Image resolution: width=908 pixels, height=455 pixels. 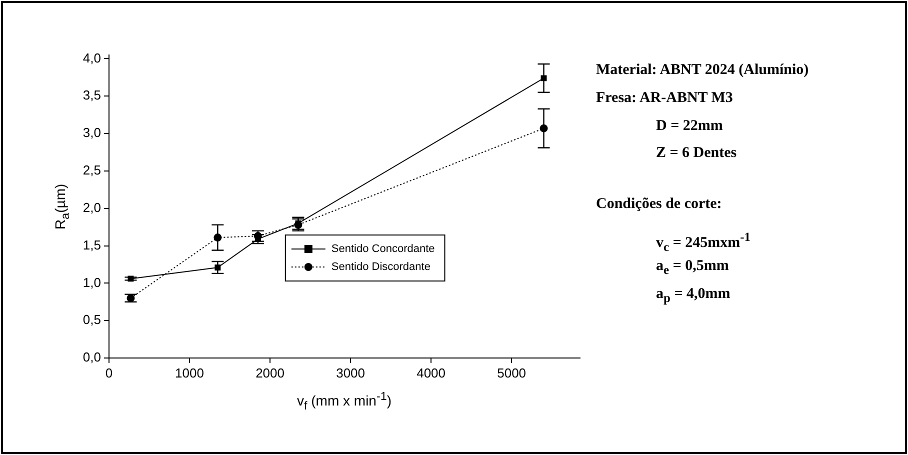 I want to click on legend-label: Sentido Discordante, so click(x=380, y=267).